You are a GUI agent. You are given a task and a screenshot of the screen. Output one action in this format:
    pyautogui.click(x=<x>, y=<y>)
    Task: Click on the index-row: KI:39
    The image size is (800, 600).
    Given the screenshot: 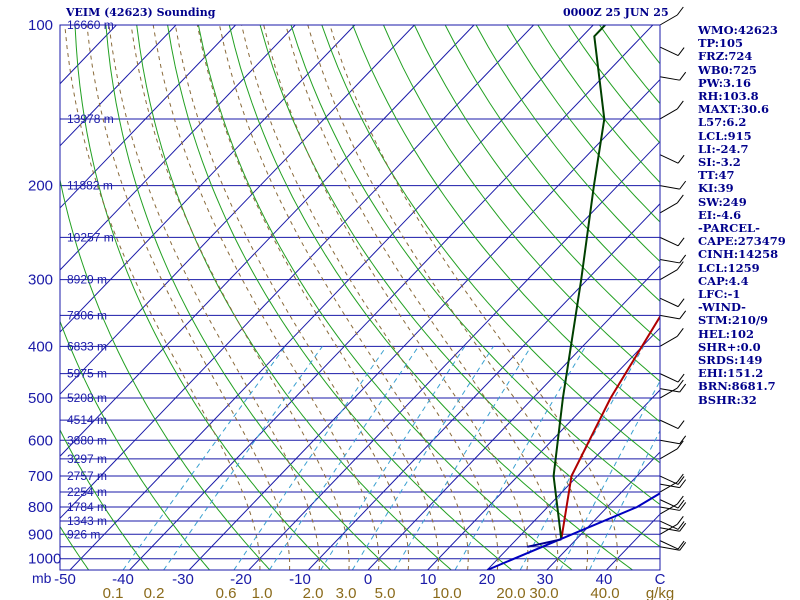 What is the action you would take?
    pyautogui.click(x=716, y=188)
    